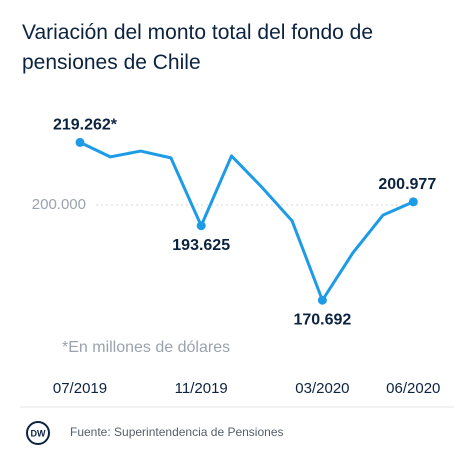  I want to click on value-label: 200.977, so click(407, 184).